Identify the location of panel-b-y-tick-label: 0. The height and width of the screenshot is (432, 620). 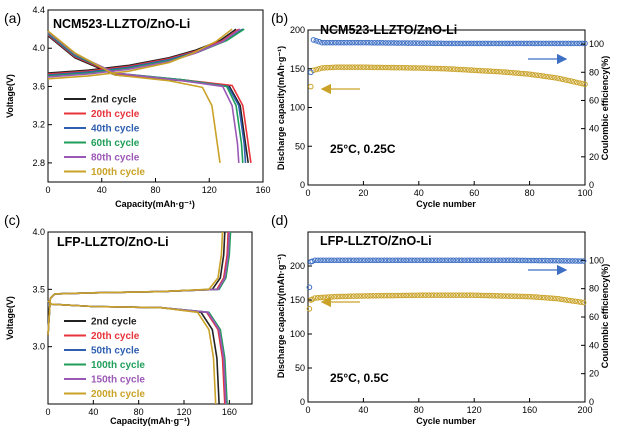
(302, 185).